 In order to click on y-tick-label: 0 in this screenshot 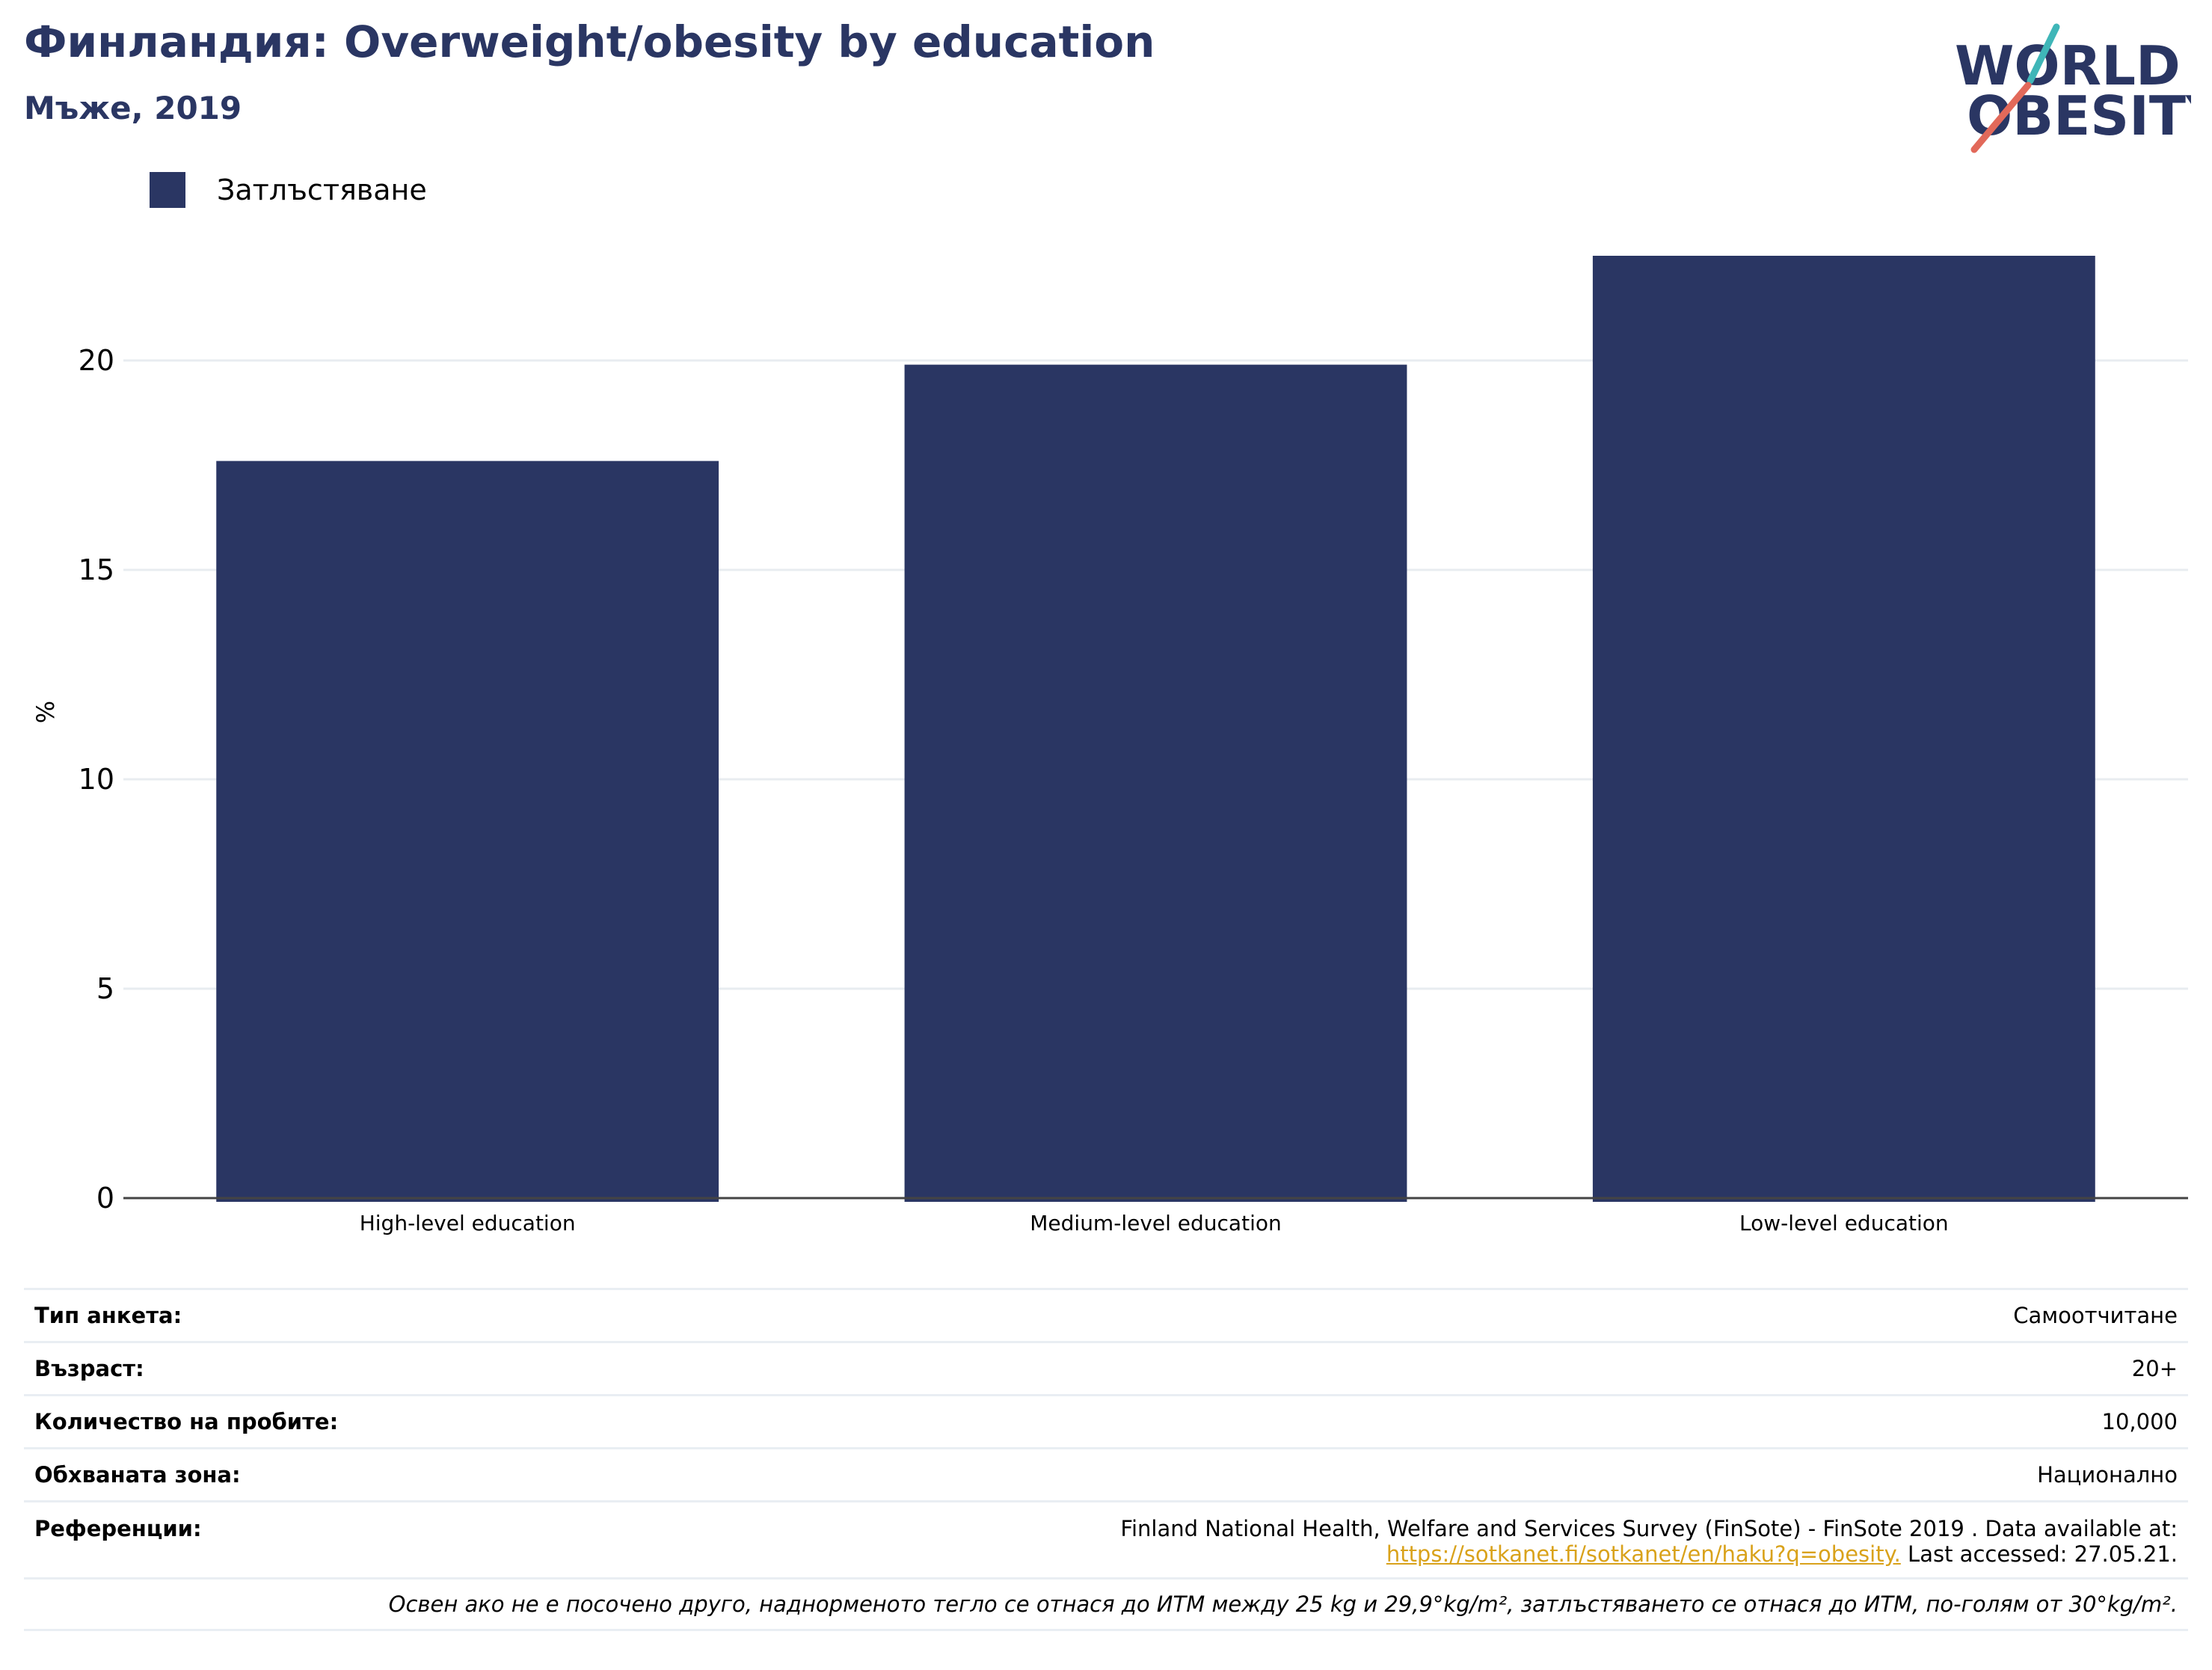, I will do `click(105, 1198)`.